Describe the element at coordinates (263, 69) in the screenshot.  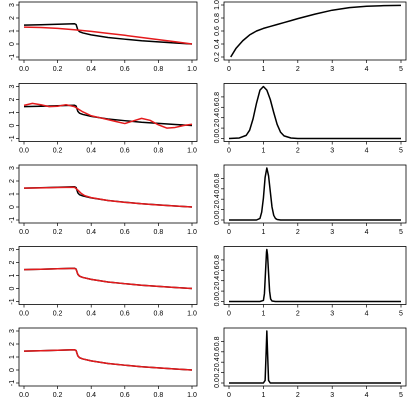
I see `panel-0-1-xtick-label: 1` at that location.